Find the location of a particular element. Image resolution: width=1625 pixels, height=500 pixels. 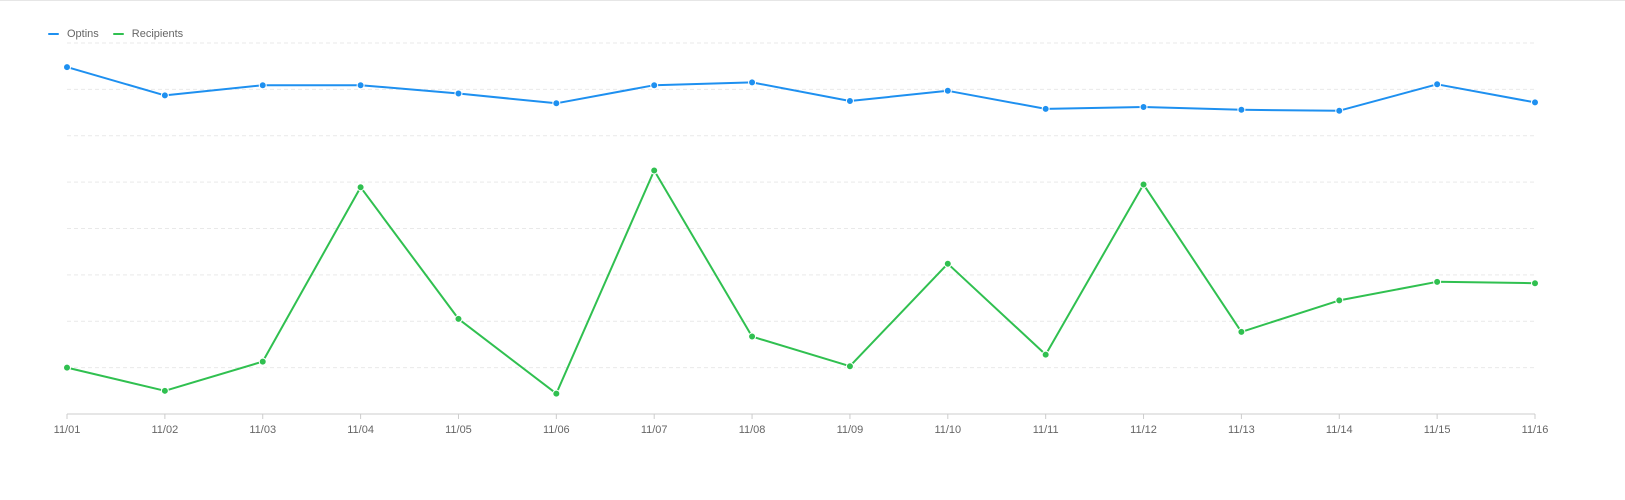

x-tick-label: 11/16 is located at coordinates (1535, 430).